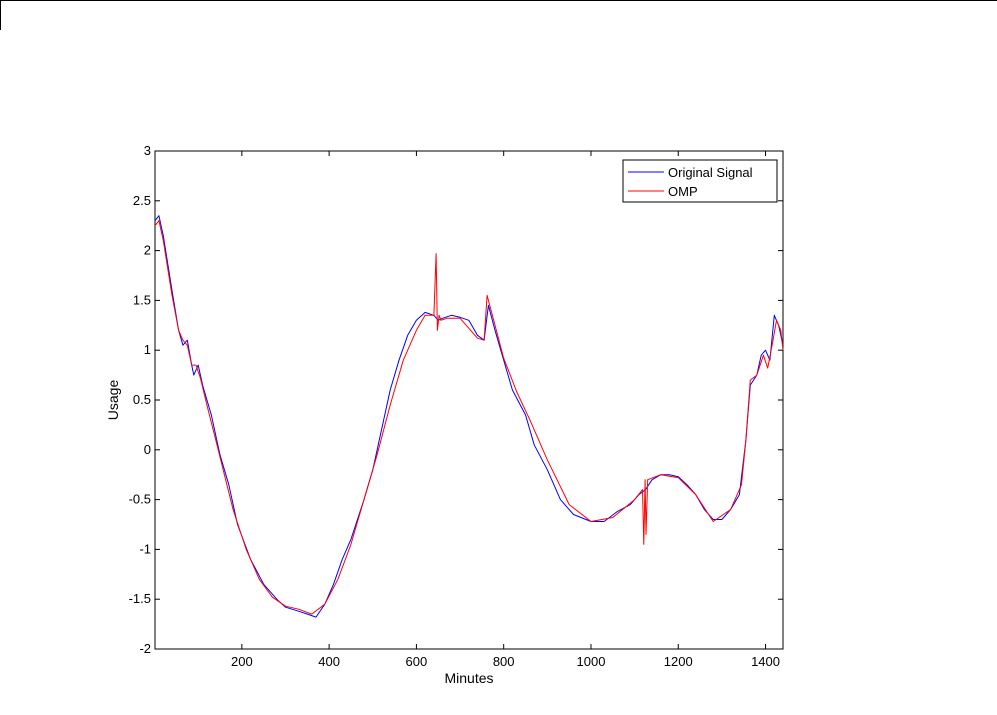 Image resolution: width=997 pixels, height=715 pixels. Describe the element at coordinates (678, 661) in the screenshot. I see `x-tick-label: 1200` at that location.